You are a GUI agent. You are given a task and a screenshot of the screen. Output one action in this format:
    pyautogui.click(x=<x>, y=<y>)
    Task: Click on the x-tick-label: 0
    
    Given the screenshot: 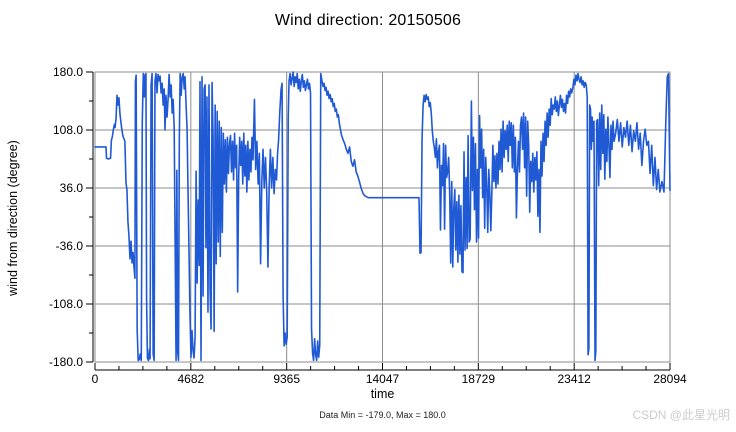 What is the action you would take?
    pyautogui.click(x=95, y=379)
    